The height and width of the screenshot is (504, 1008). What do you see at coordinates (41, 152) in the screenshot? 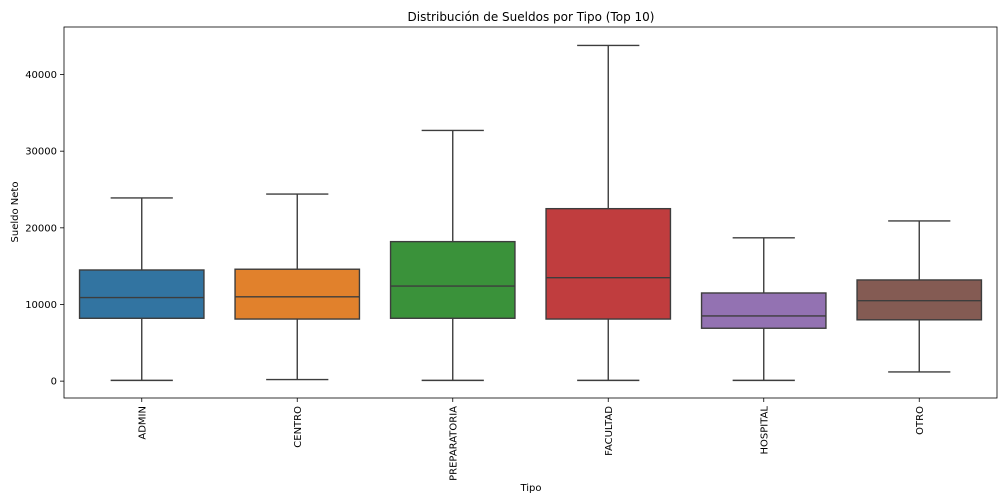
I see `y-tick-label: 30000` at bounding box center [41, 152].